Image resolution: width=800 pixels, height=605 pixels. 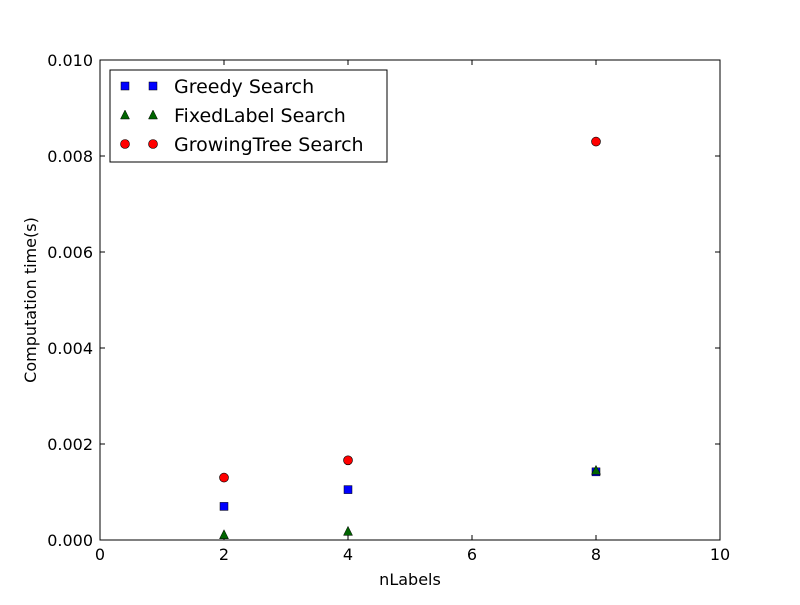 What do you see at coordinates (596, 554) in the screenshot?
I see `x-tick-label: 8` at bounding box center [596, 554].